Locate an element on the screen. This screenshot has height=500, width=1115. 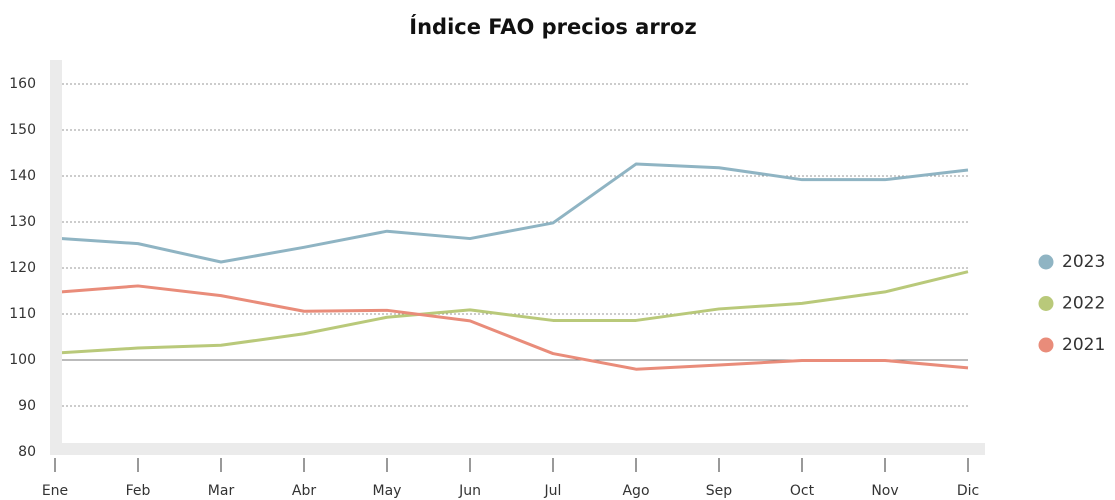
x-tick-label: Oct is located at coordinates (802, 491).